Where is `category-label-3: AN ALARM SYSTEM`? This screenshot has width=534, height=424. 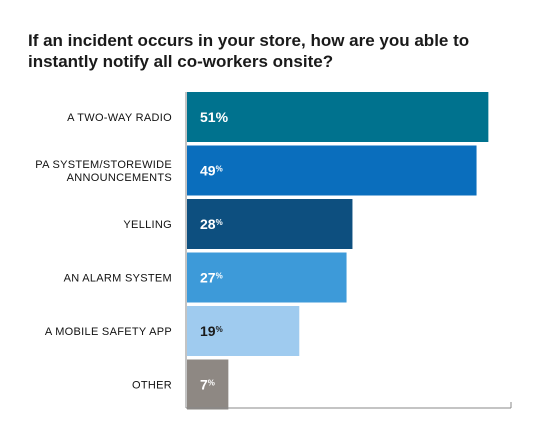 category-label-3: AN ALARM SYSTEM is located at coordinates (118, 279).